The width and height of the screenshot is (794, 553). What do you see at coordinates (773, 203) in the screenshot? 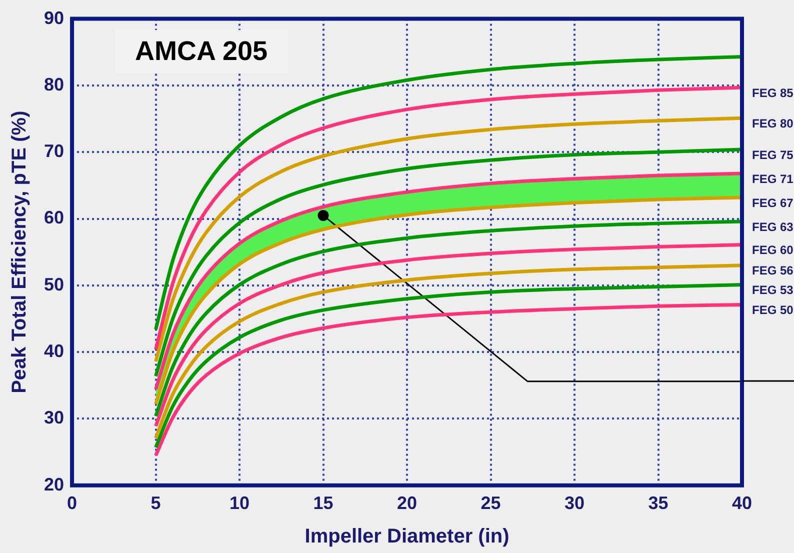
I see `series-label: FEG 67` at bounding box center [773, 203].